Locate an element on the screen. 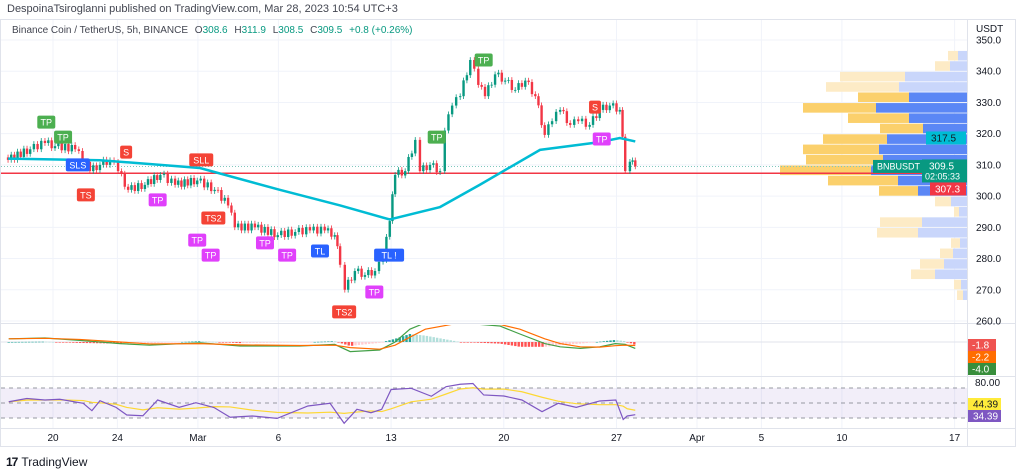 This screenshot has width=1024, height=475. rsi-pane is located at coordinates (484, 403).